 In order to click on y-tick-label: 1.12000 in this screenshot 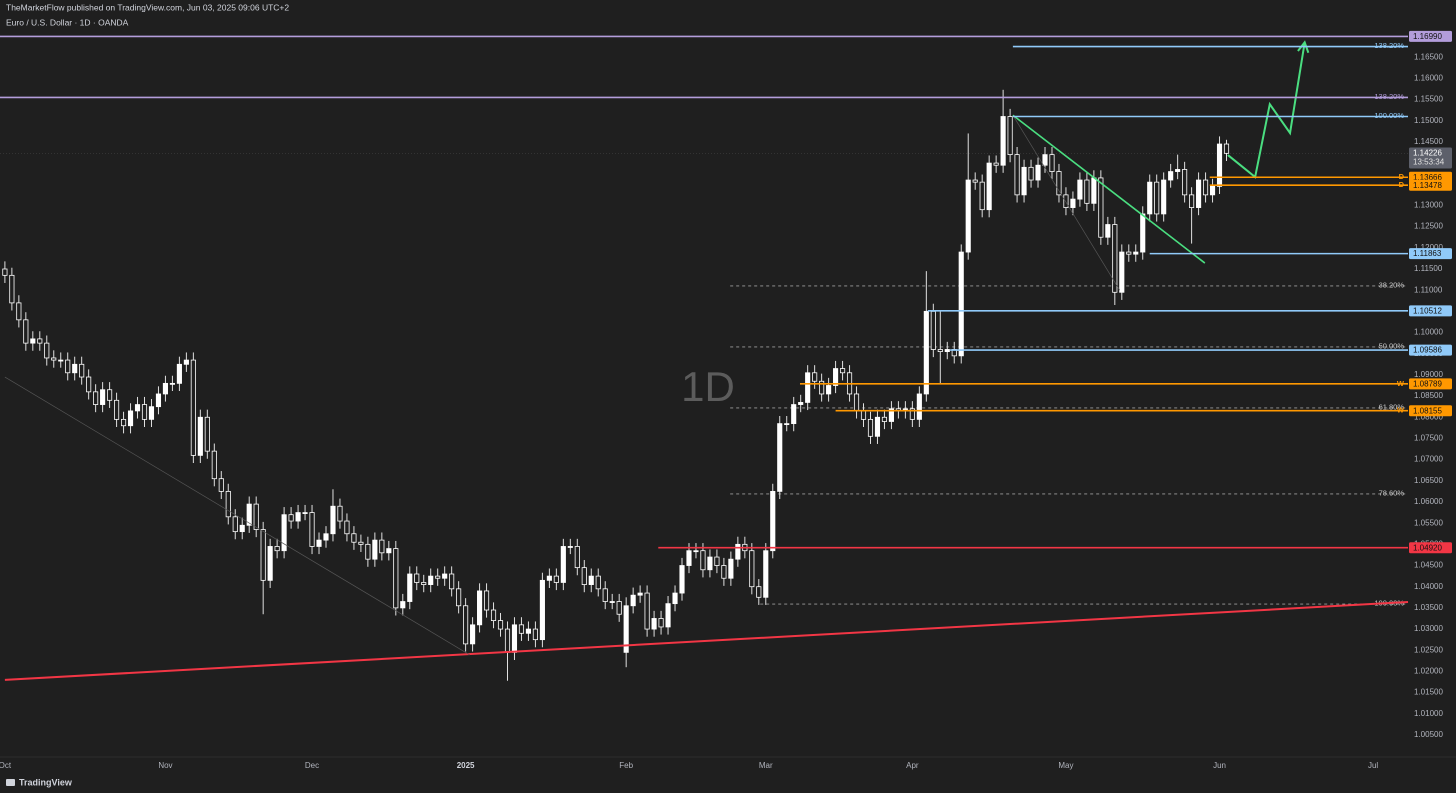, I will do `click(1428, 247)`.